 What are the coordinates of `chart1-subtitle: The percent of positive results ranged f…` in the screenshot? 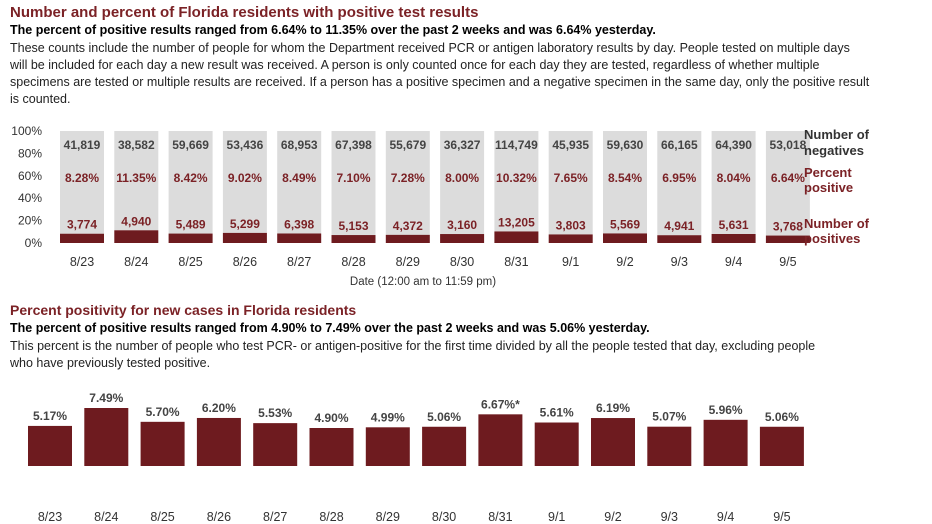 It's located at (333, 30).